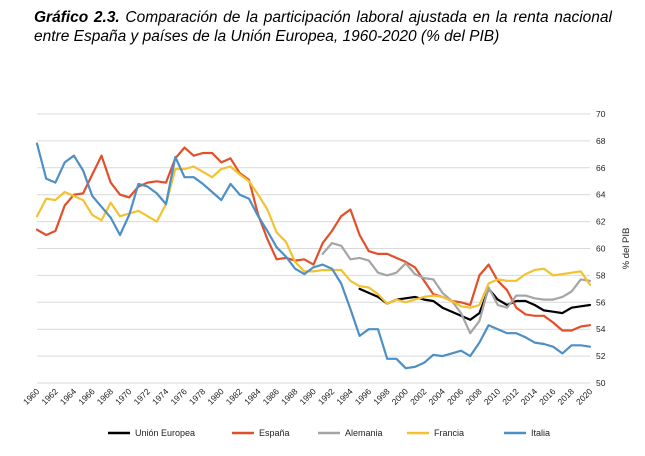 The image size is (645, 456). What do you see at coordinates (105, 396) in the screenshot?
I see `x-tick-label: 1968` at bounding box center [105, 396].